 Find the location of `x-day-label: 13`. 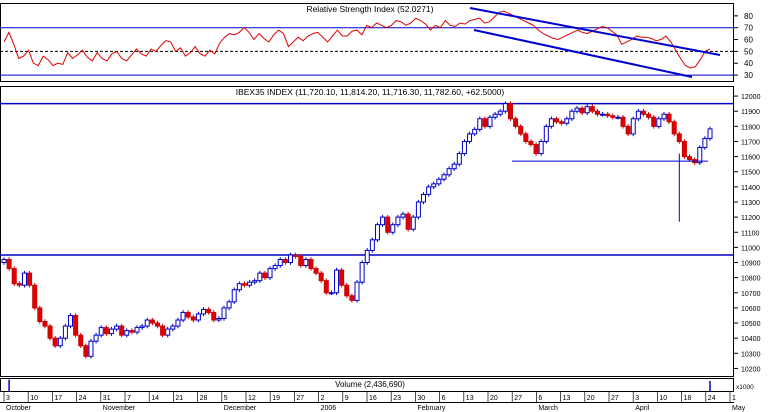

x-day-label: 13 is located at coordinates (567, 398).